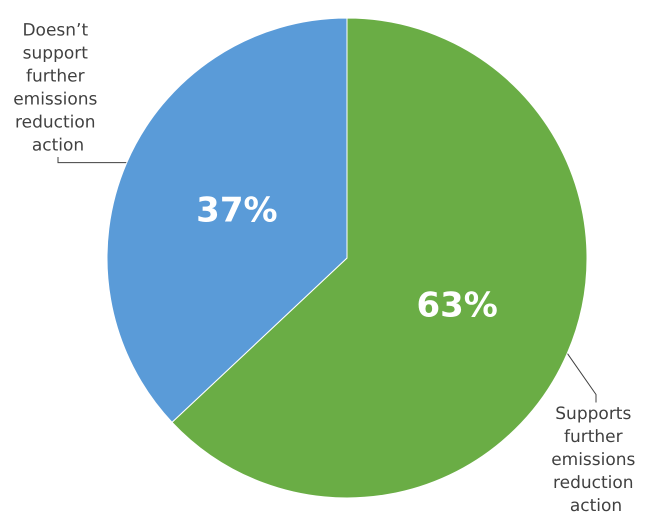  Describe the element at coordinates (596, 460) in the screenshot. I see `slice-label: Supports further emissions reduction action` at that location.